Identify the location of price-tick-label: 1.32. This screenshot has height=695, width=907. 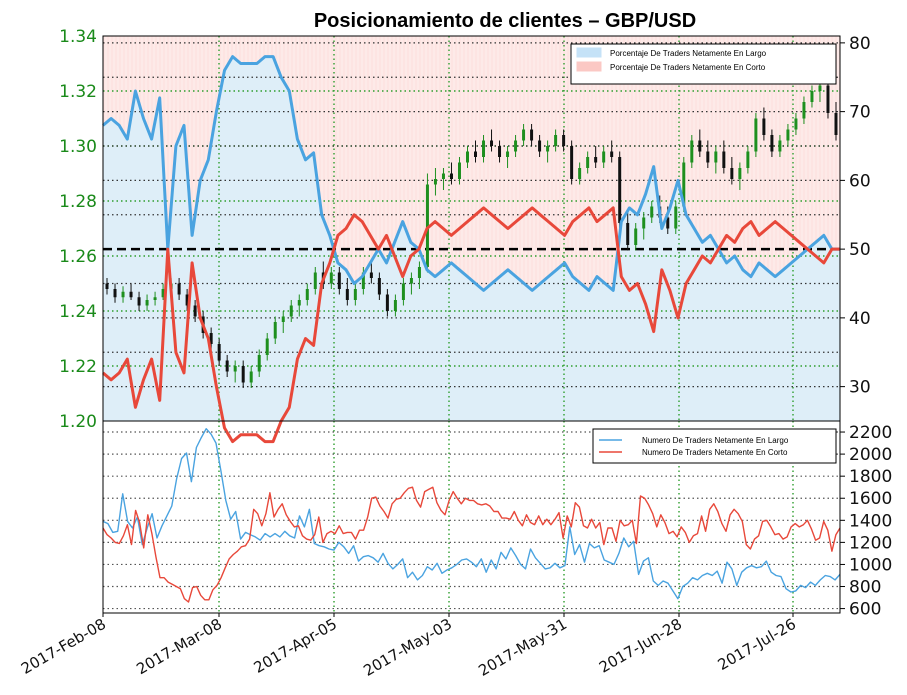
(78, 92).